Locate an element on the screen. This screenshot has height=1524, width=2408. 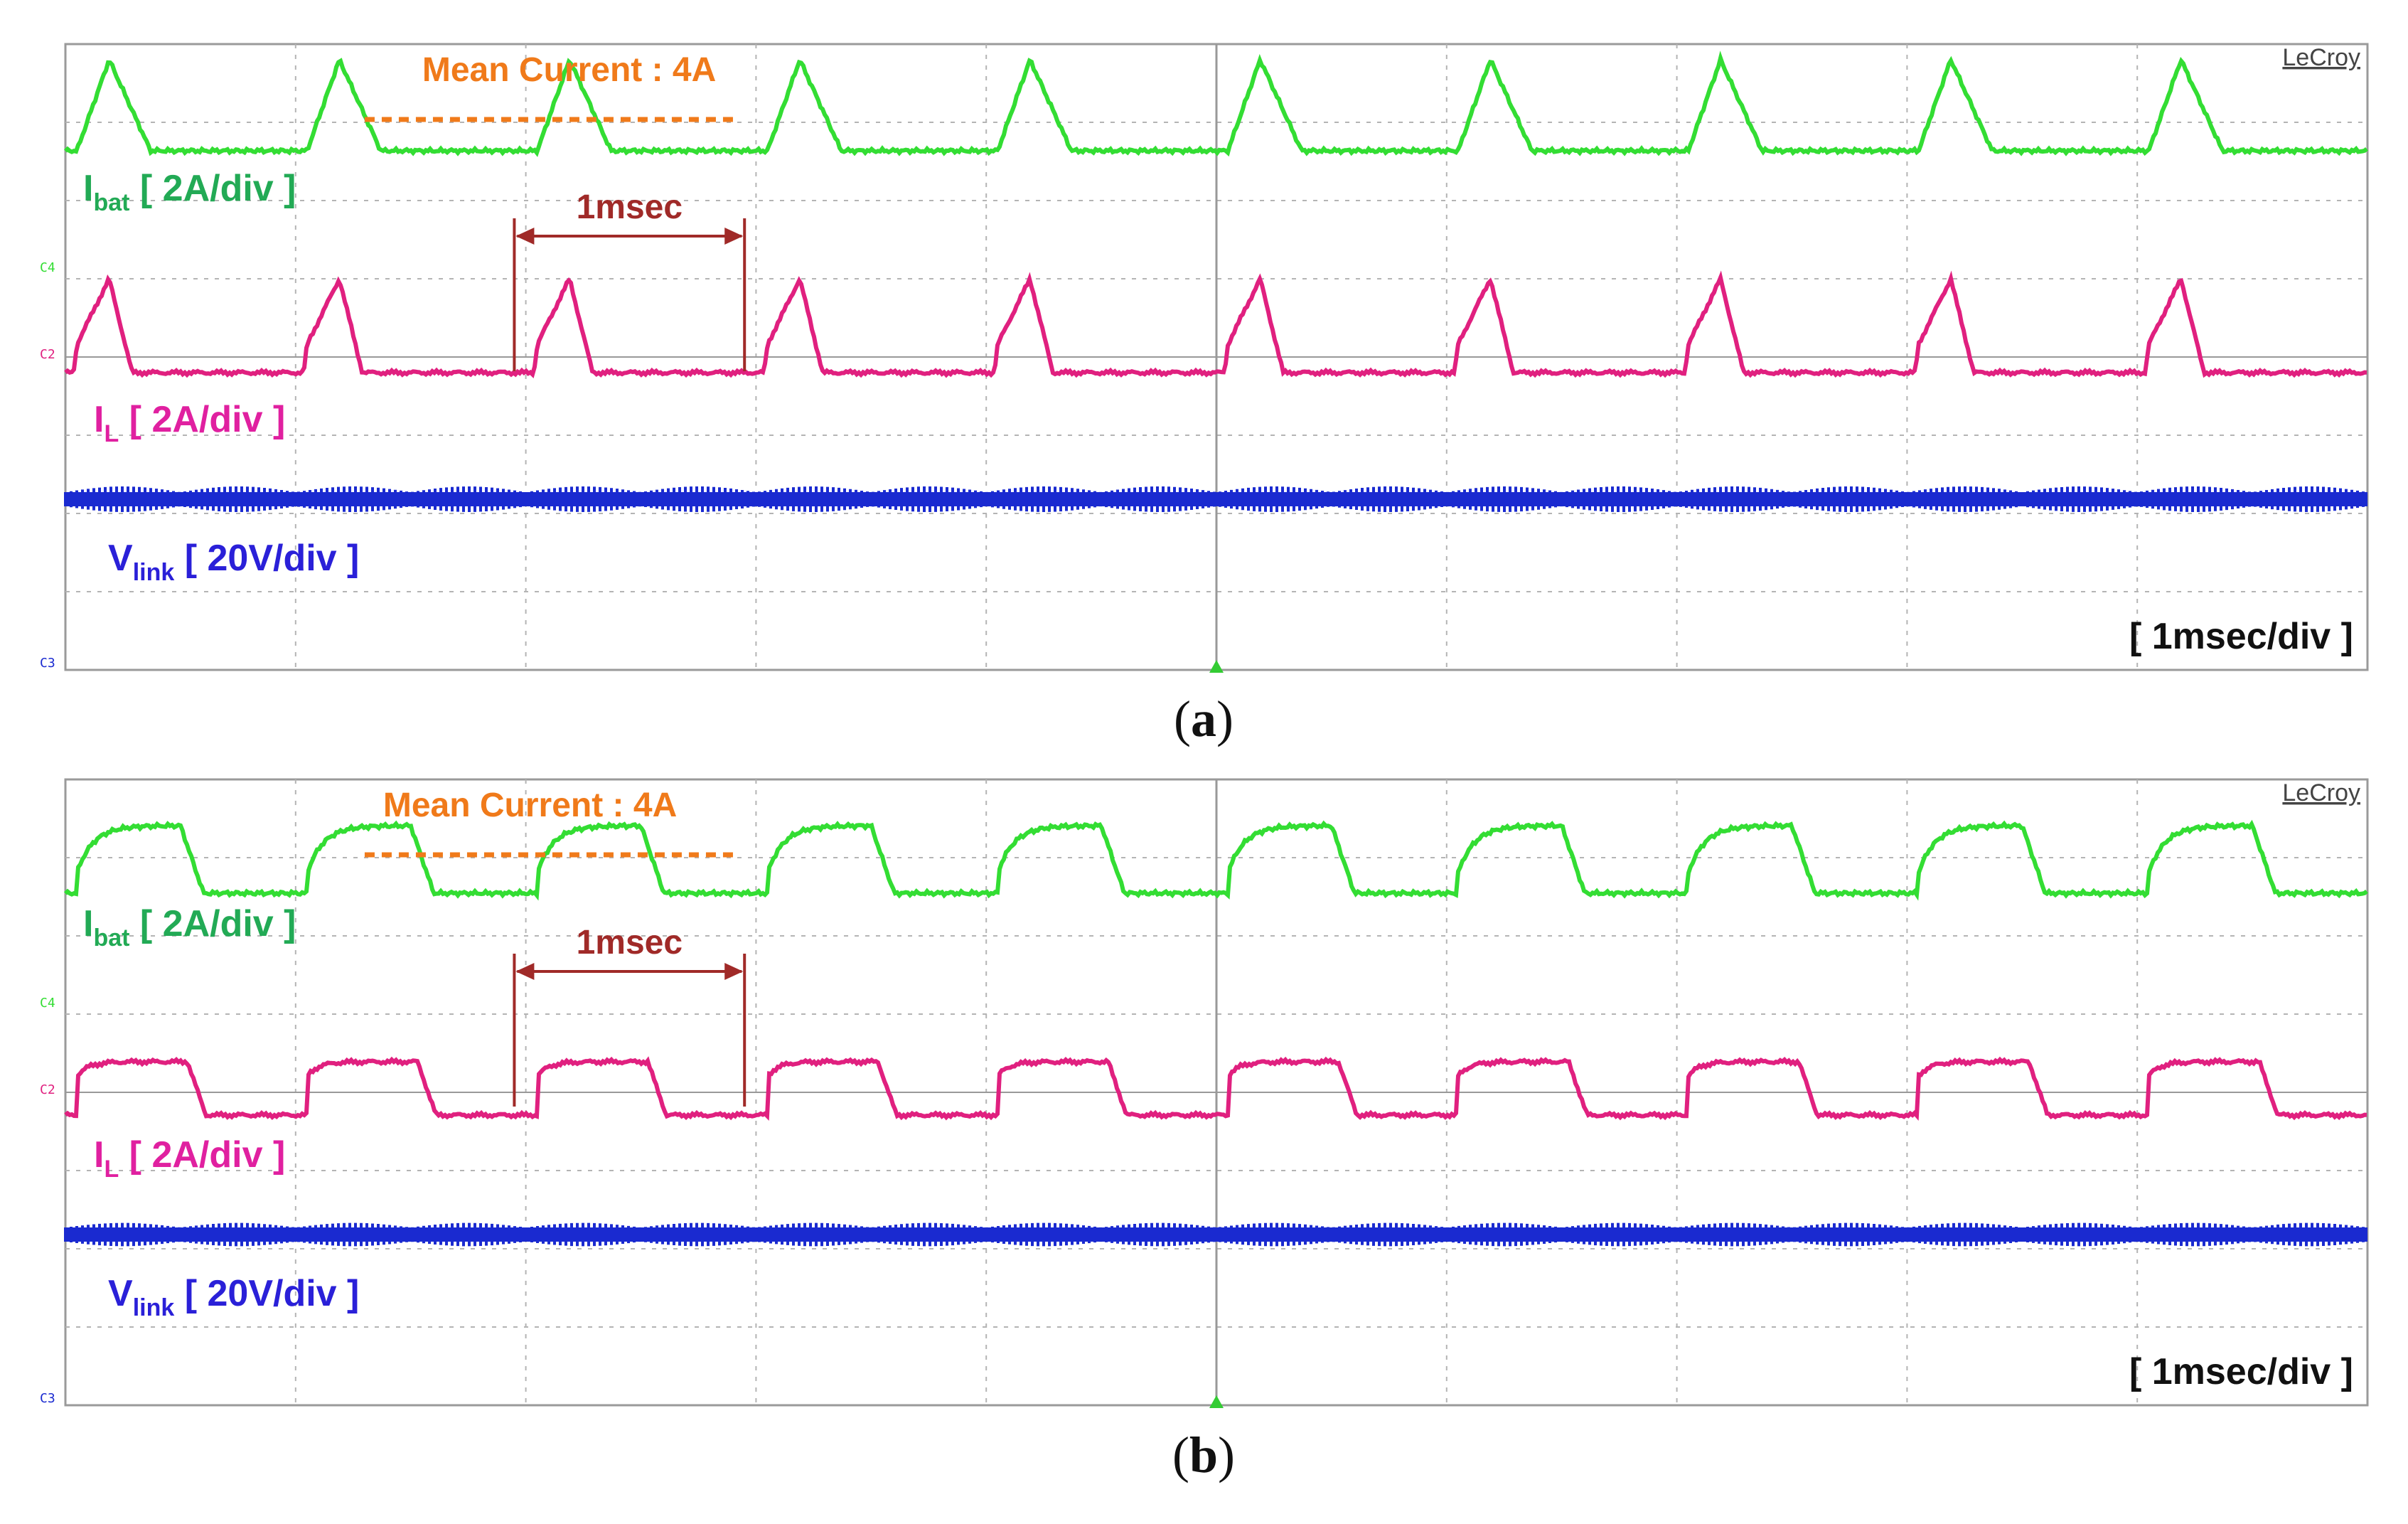
panel-caption: (a) is located at coordinates (1204, 719).